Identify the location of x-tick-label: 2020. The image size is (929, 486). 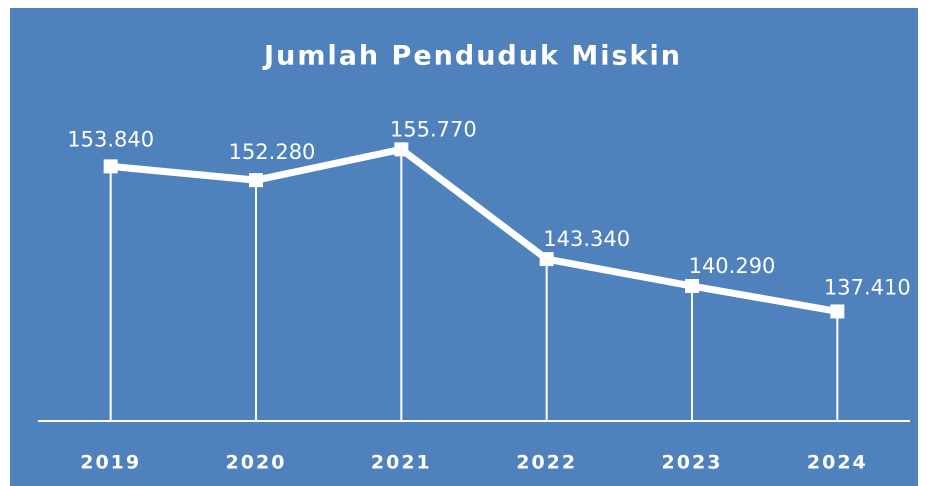
(256, 463).